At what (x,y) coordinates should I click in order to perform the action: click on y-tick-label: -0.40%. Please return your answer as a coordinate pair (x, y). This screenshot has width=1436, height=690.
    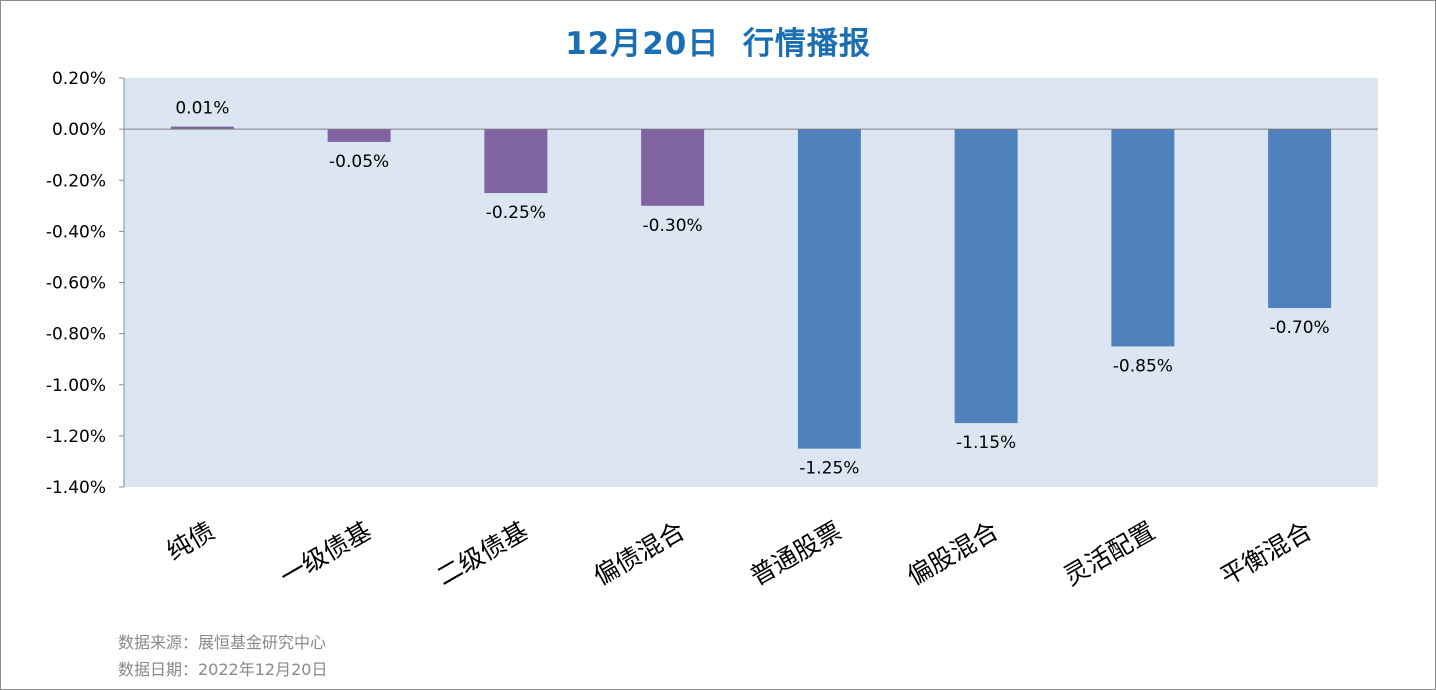
    Looking at the image, I should click on (76, 232).